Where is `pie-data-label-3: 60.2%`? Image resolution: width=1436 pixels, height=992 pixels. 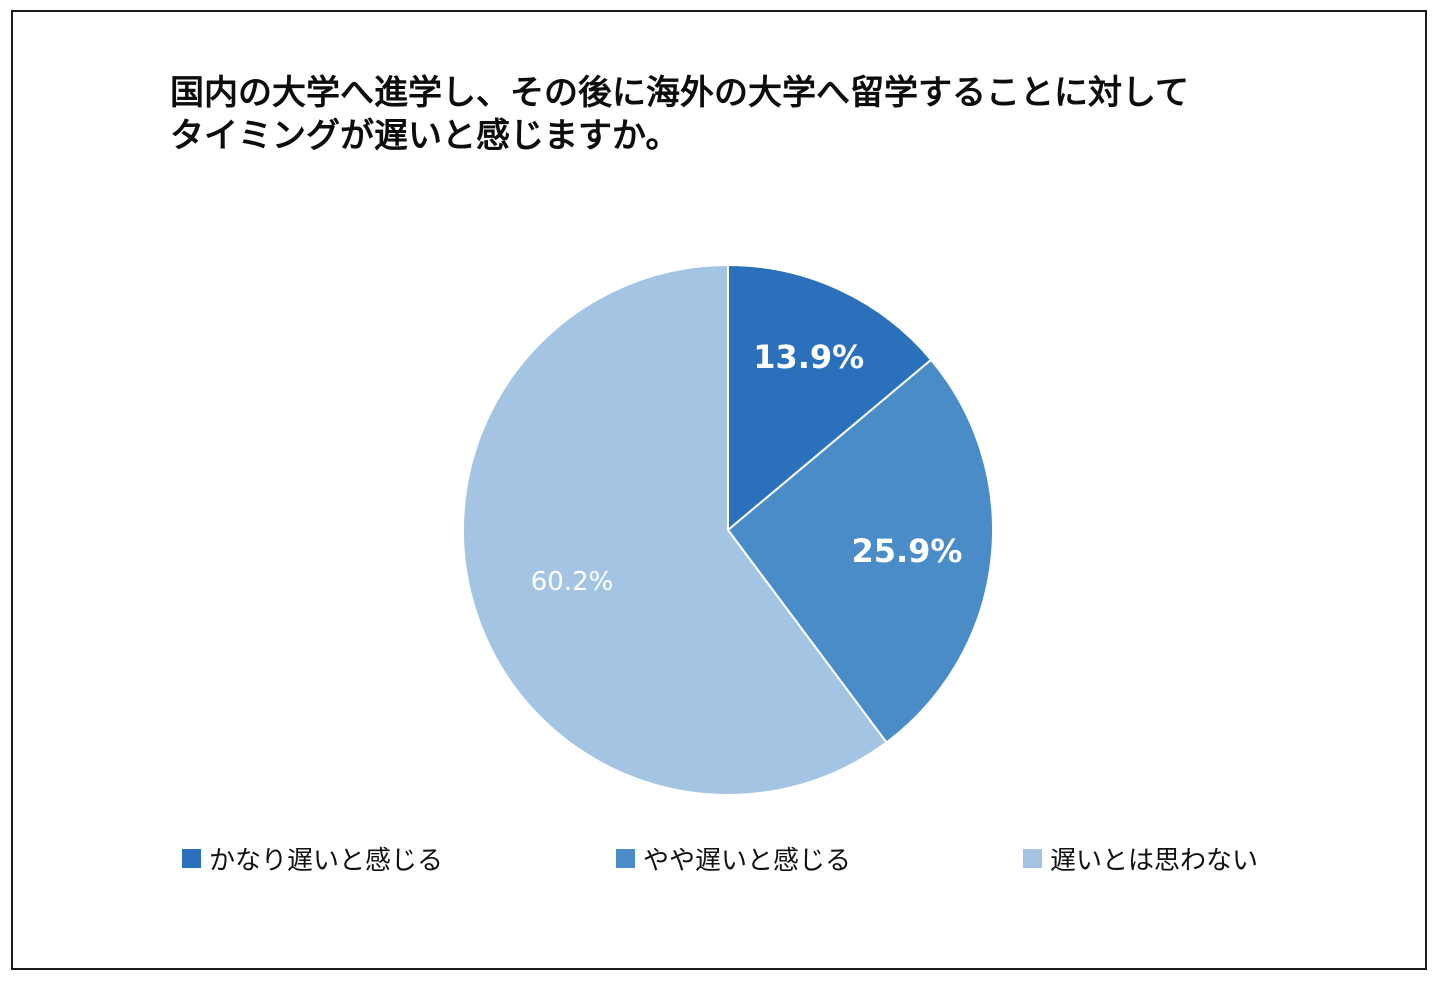
pie-data-label-3: 60.2% is located at coordinates (572, 582).